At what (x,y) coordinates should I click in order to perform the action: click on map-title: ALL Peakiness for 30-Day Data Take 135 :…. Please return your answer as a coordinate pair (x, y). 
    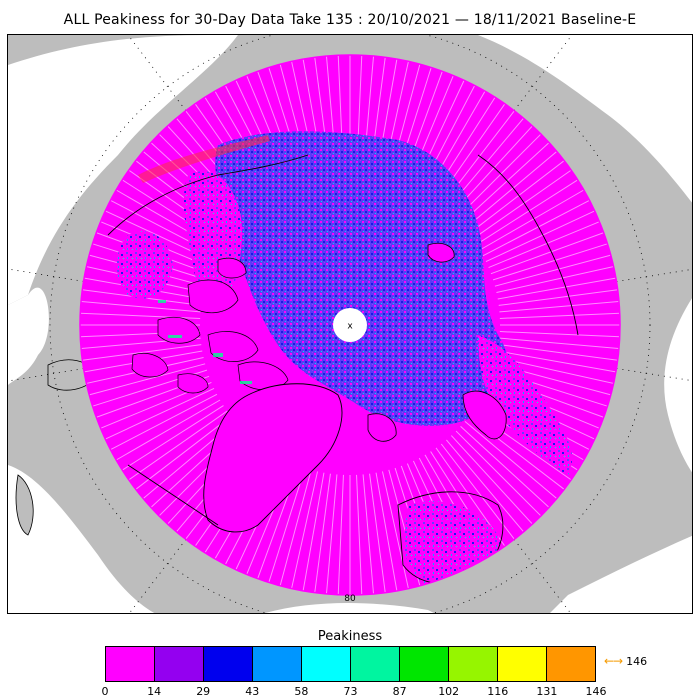
    Looking at the image, I should click on (350, 20).